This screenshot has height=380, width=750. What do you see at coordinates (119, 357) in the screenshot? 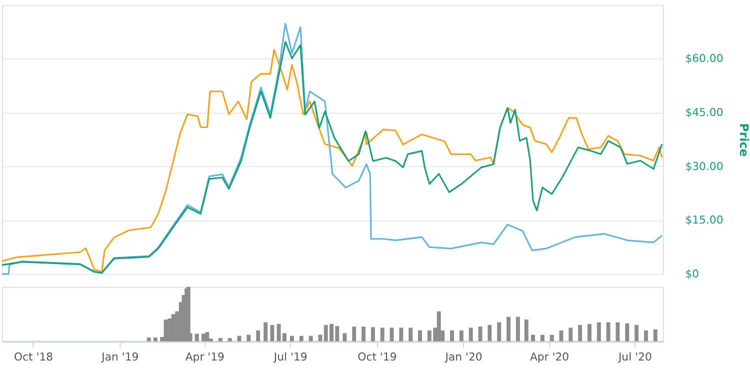
I see `x-tick-label: Jan '19` at bounding box center [119, 357].